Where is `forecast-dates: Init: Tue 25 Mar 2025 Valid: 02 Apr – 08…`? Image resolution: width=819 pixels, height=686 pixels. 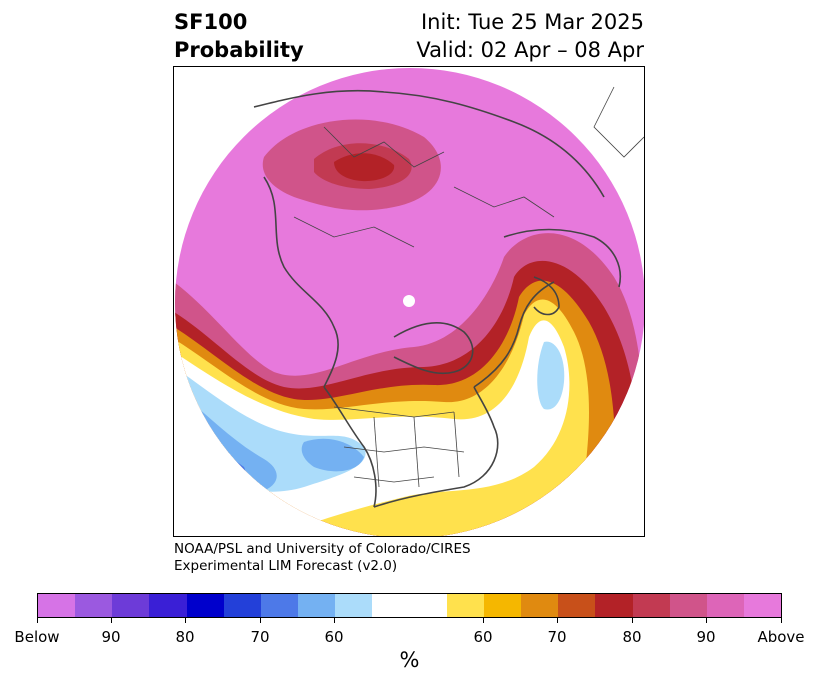
forecast-dates: Init: Tue 25 Mar 2025 Valid: 02 Apr – 08… is located at coordinates (530, 36).